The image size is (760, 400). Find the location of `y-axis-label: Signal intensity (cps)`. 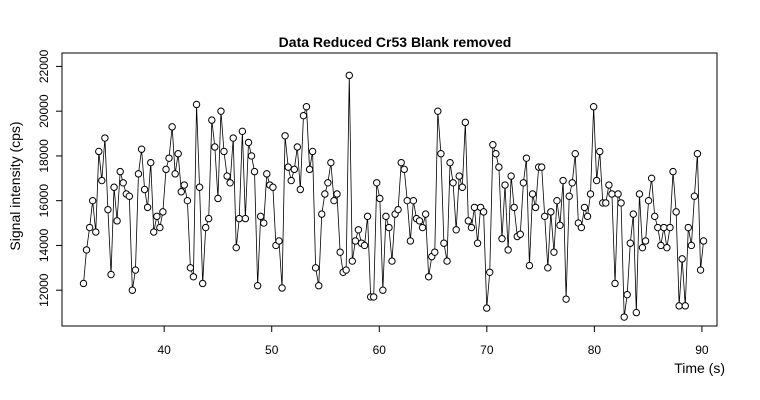

y-axis-label: Signal intensity (cps) is located at coordinates (15, 185).